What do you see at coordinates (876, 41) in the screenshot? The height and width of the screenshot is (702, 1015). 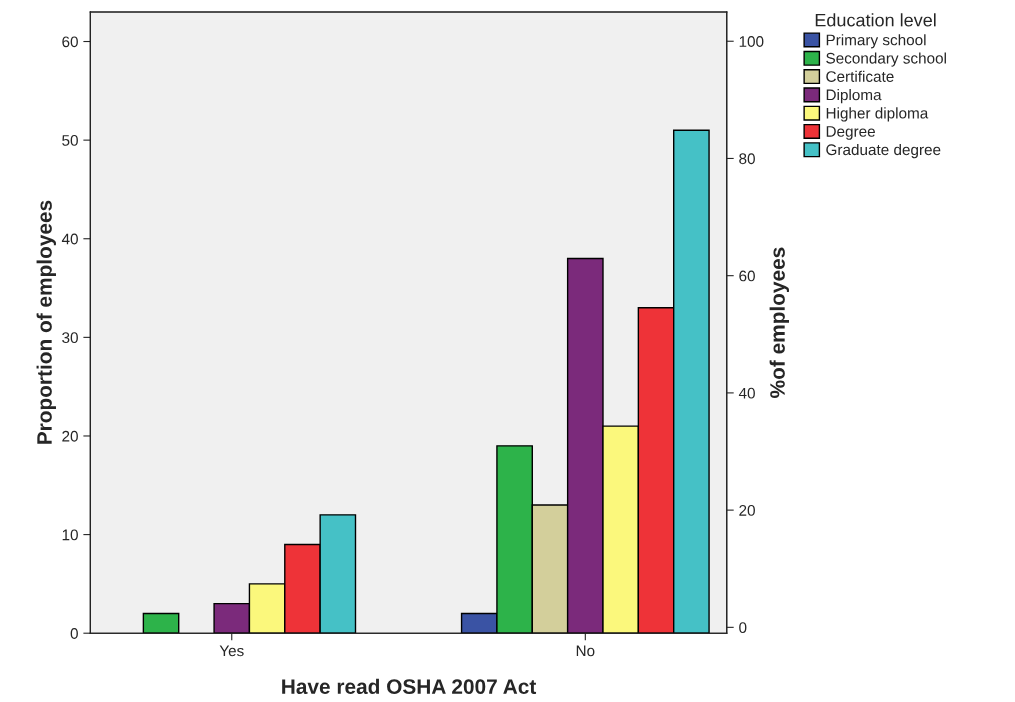 I see `legend-label: Primary school` at bounding box center [876, 41].